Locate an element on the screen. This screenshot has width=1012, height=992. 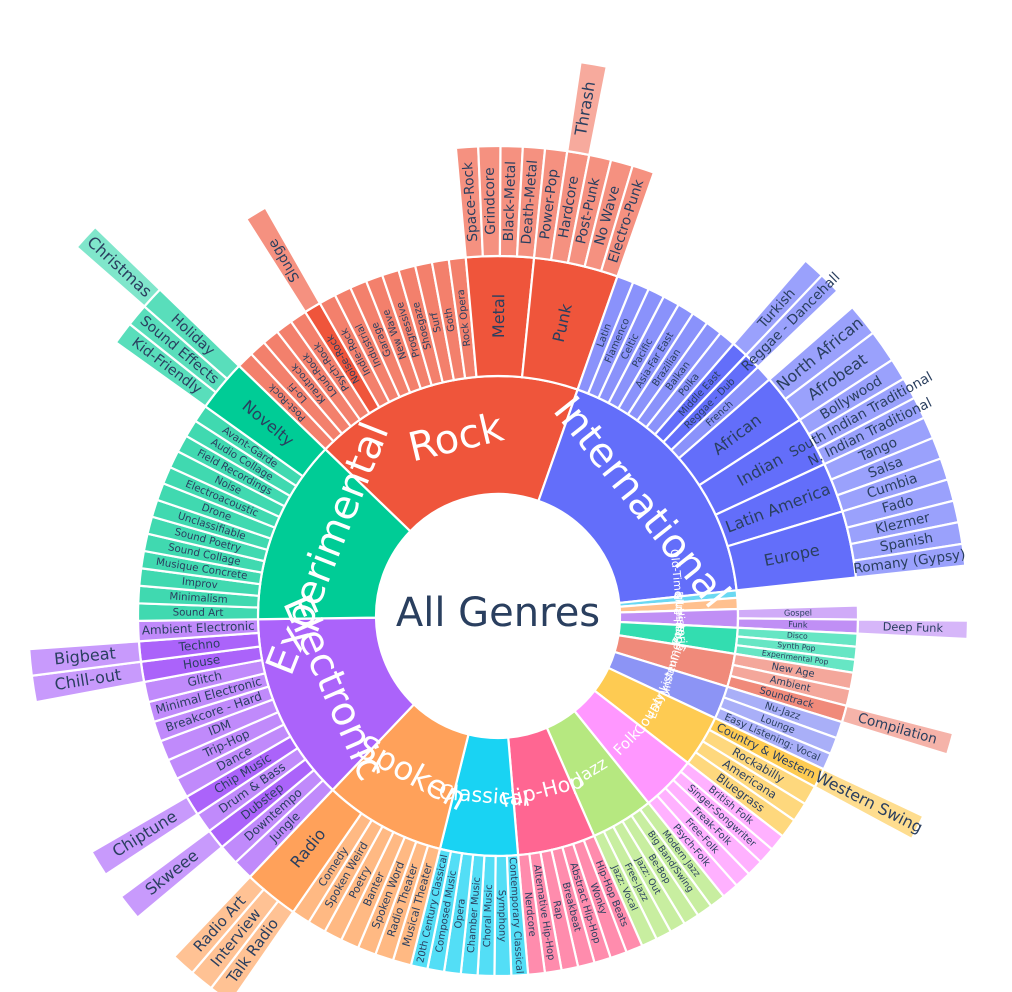
label-gospel: Gospel is located at coordinates (798, 612).